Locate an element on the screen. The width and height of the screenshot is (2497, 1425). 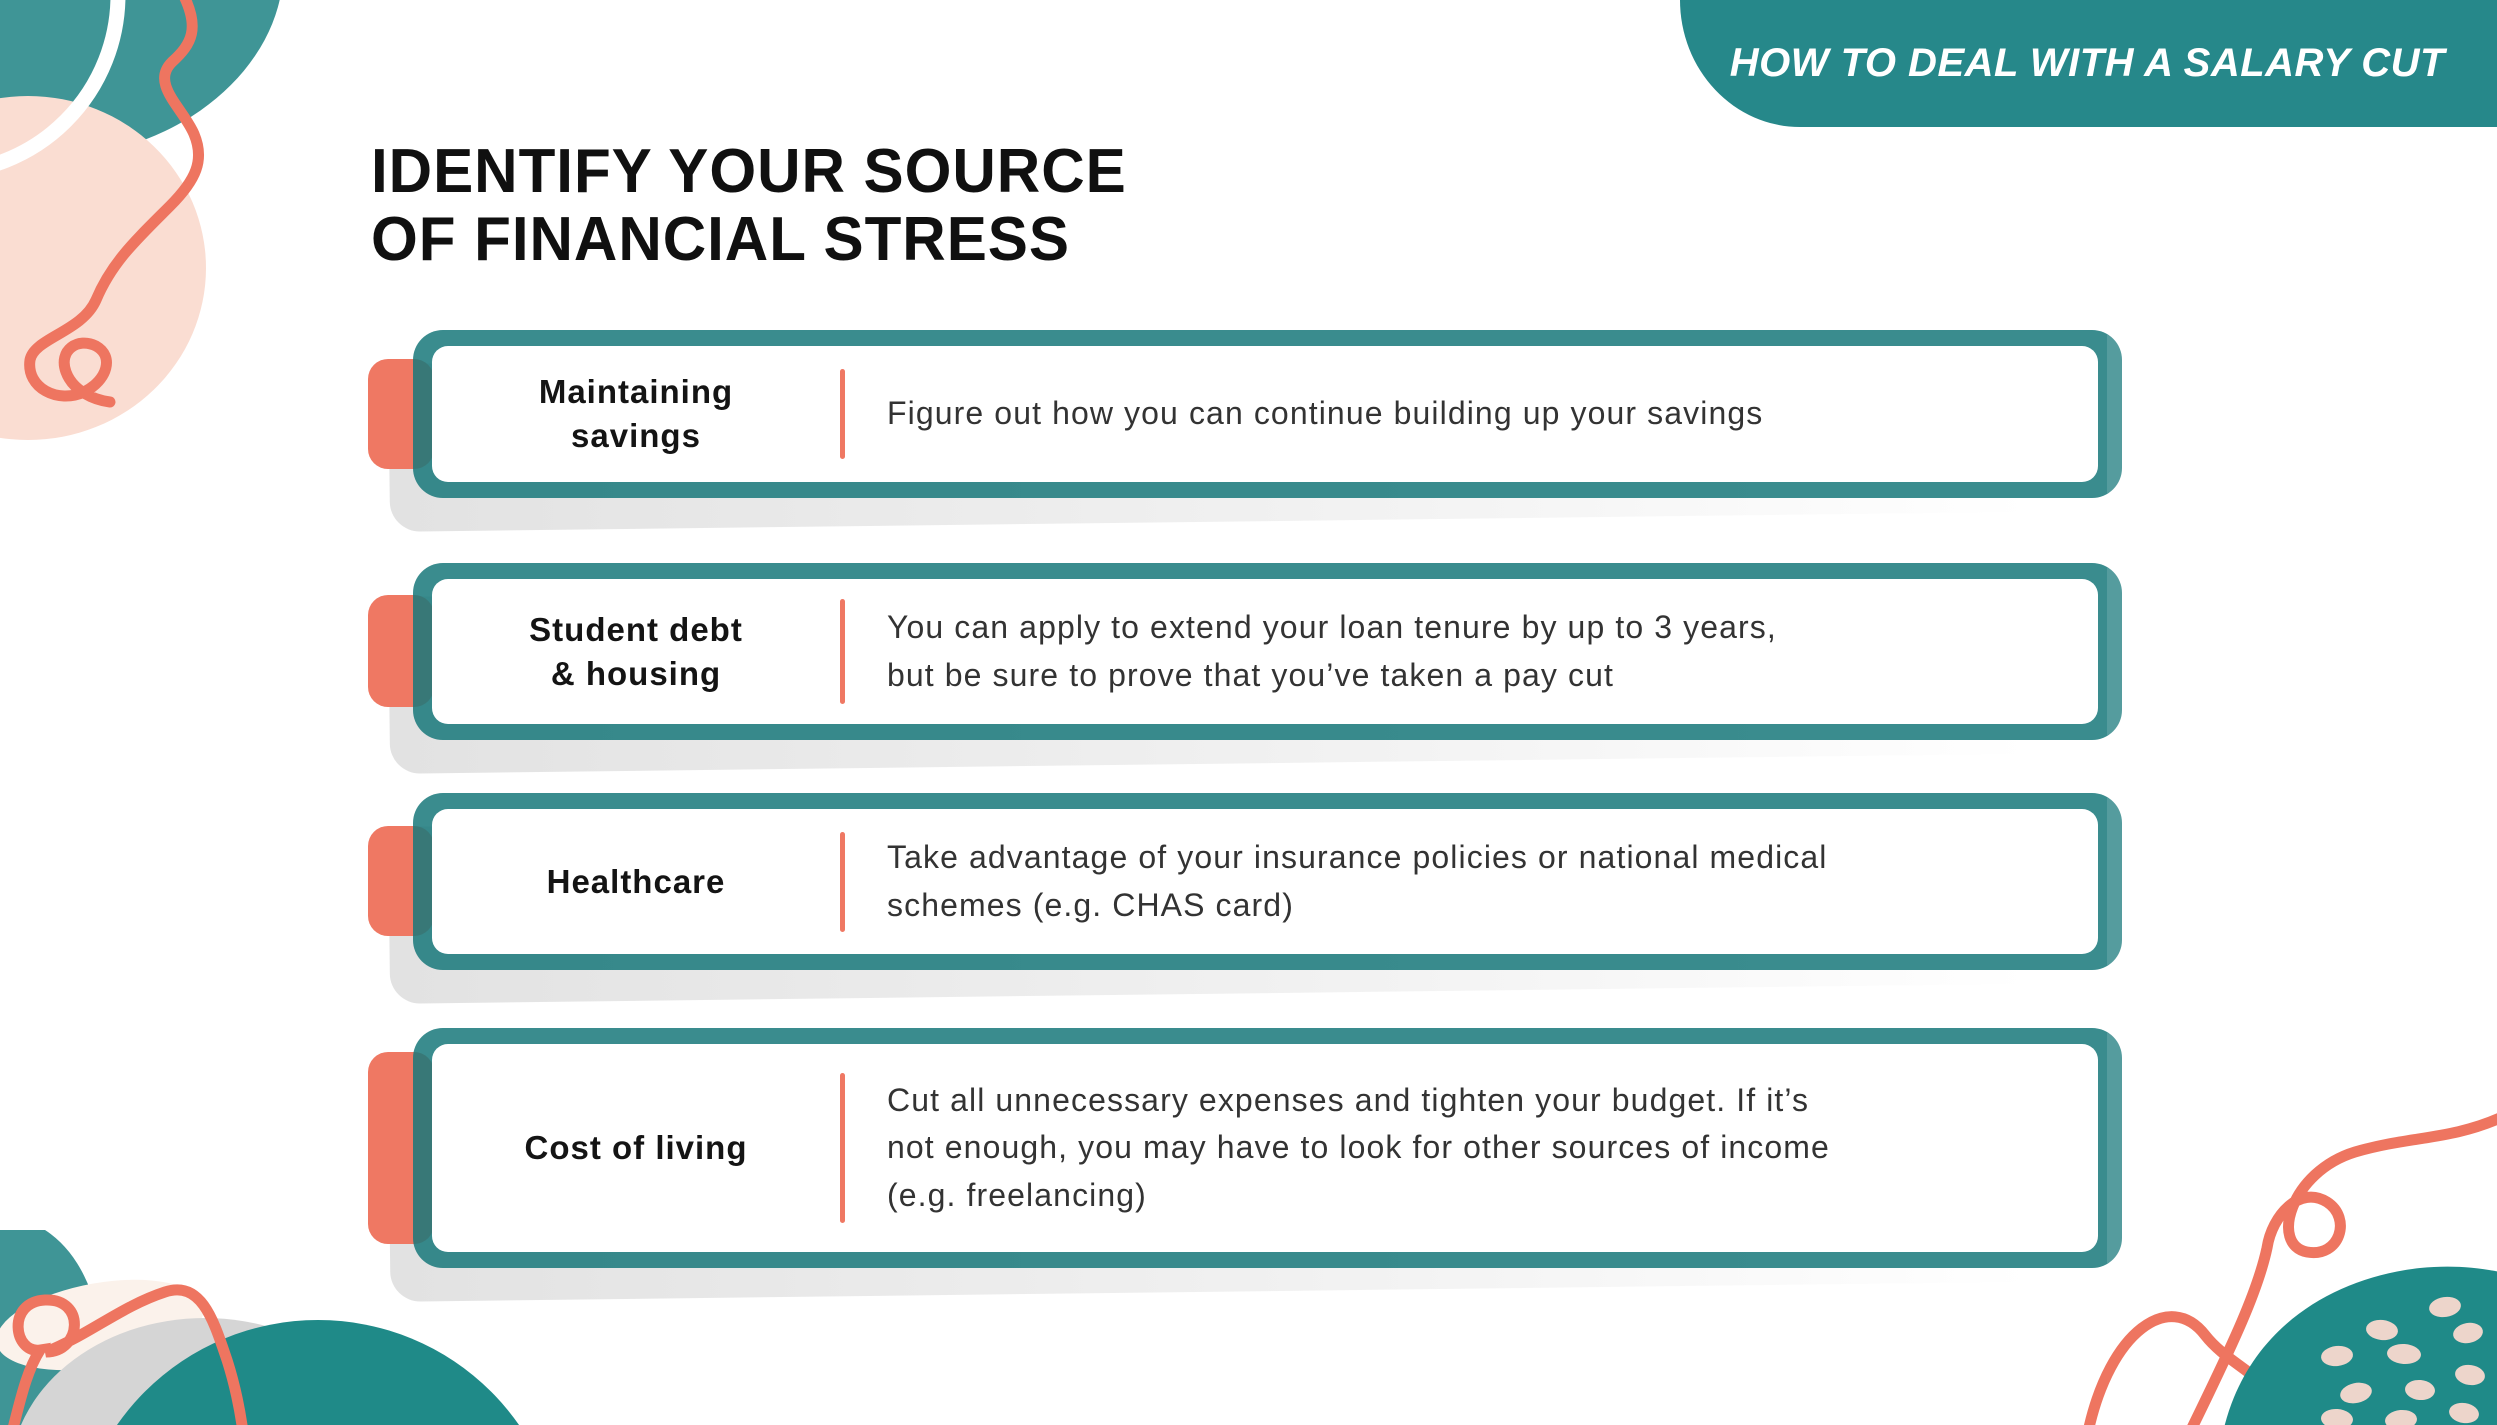
gray-blob is located at coordinates (205, 1371).